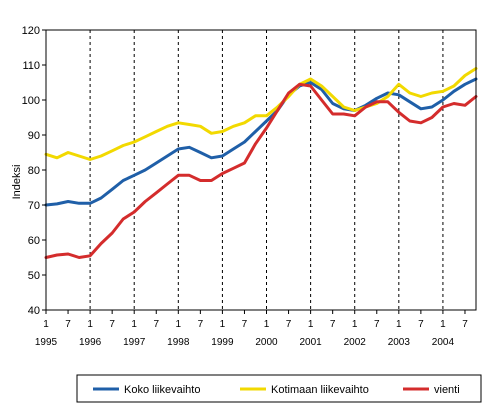 This screenshot has height=412, width=499. I want to click on x-tick-label-11: 7, so click(289, 324).